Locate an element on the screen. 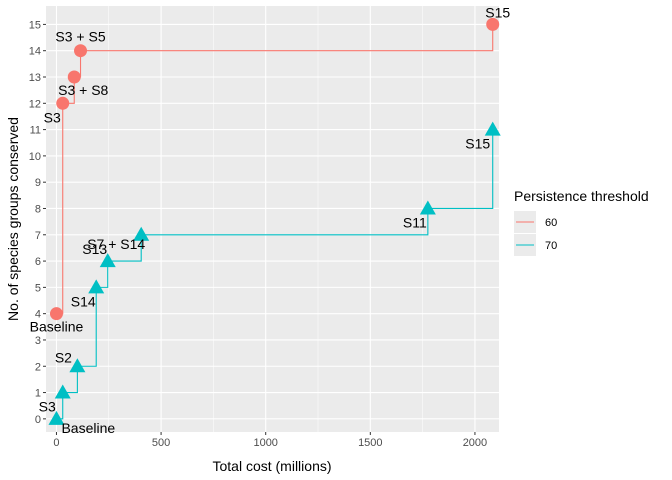 The height and width of the screenshot is (480, 672). y-tick-label: 5 is located at coordinates (38, 288).